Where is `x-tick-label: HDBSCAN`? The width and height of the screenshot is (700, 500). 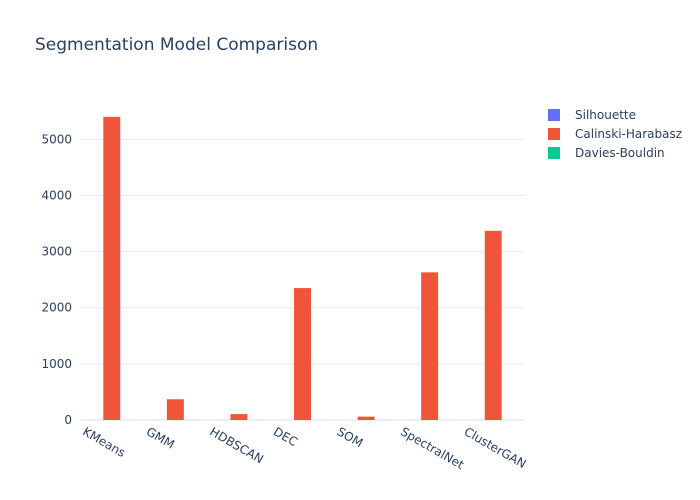 x-tick-label: HDBSCAN is located at coordinates (236, 445).